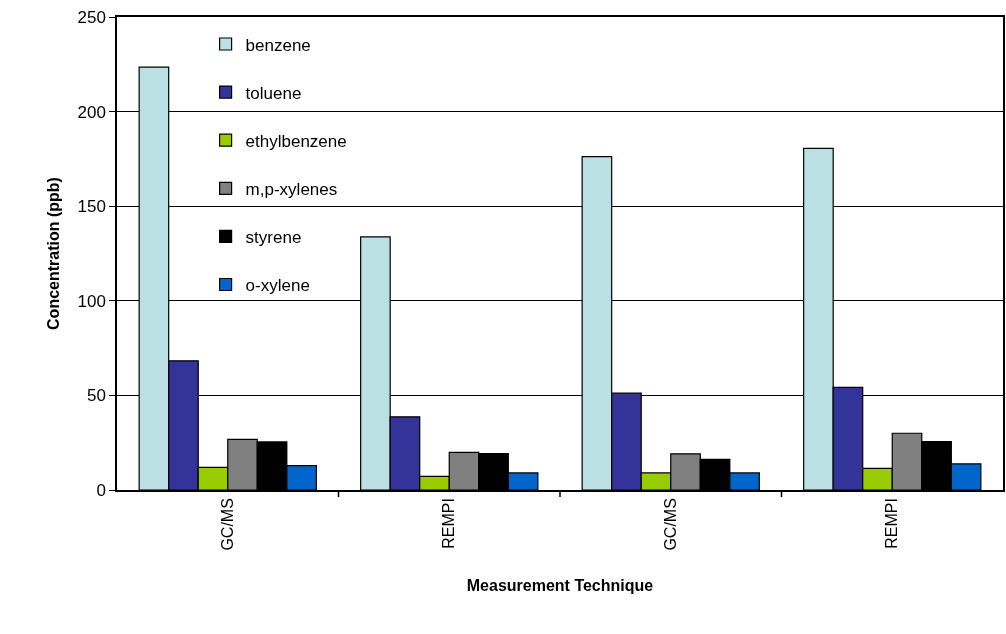 The width and height of the screenshot is (1006, 634). Describe the element at coordinates (91, 207) in the screenshot. I see `y-tick-label: 150` at that location.